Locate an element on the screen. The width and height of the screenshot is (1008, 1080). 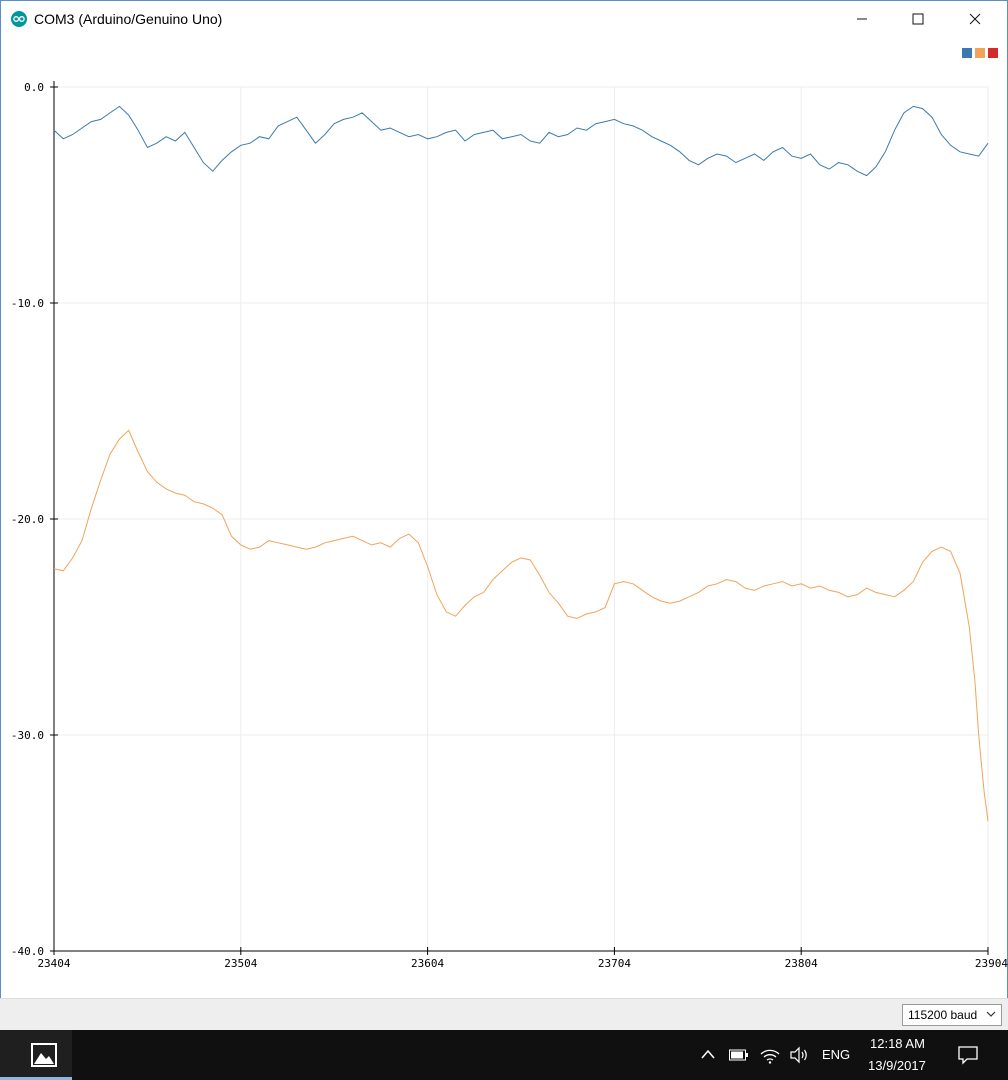
minimize-icon is located at coordinates (862, 19).